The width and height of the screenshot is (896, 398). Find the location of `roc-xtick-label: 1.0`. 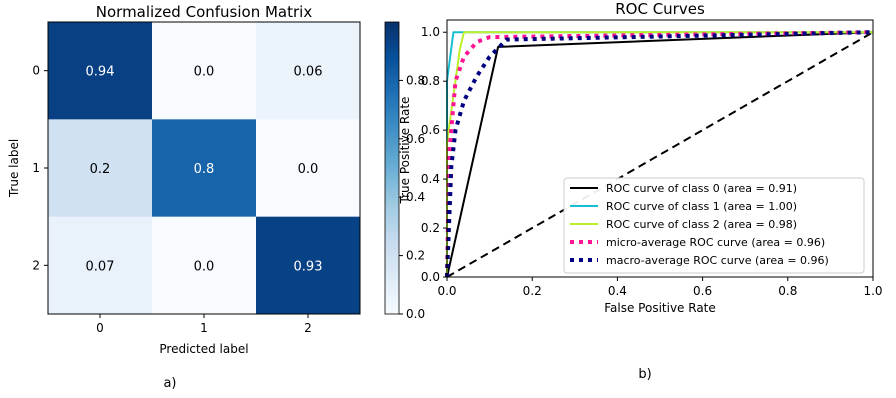

roc-xtick-label: 1.0 is located at coordinates (872, 291).